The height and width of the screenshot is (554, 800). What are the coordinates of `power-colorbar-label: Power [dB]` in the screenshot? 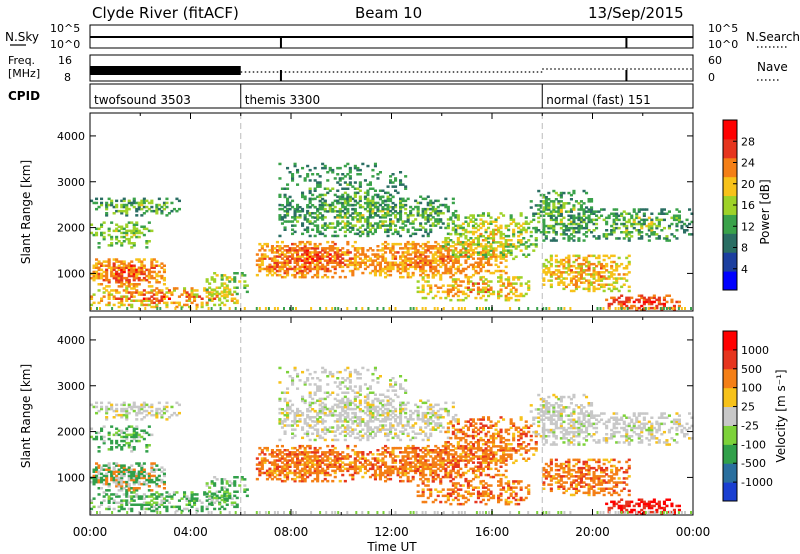 It's located at (765, 211).